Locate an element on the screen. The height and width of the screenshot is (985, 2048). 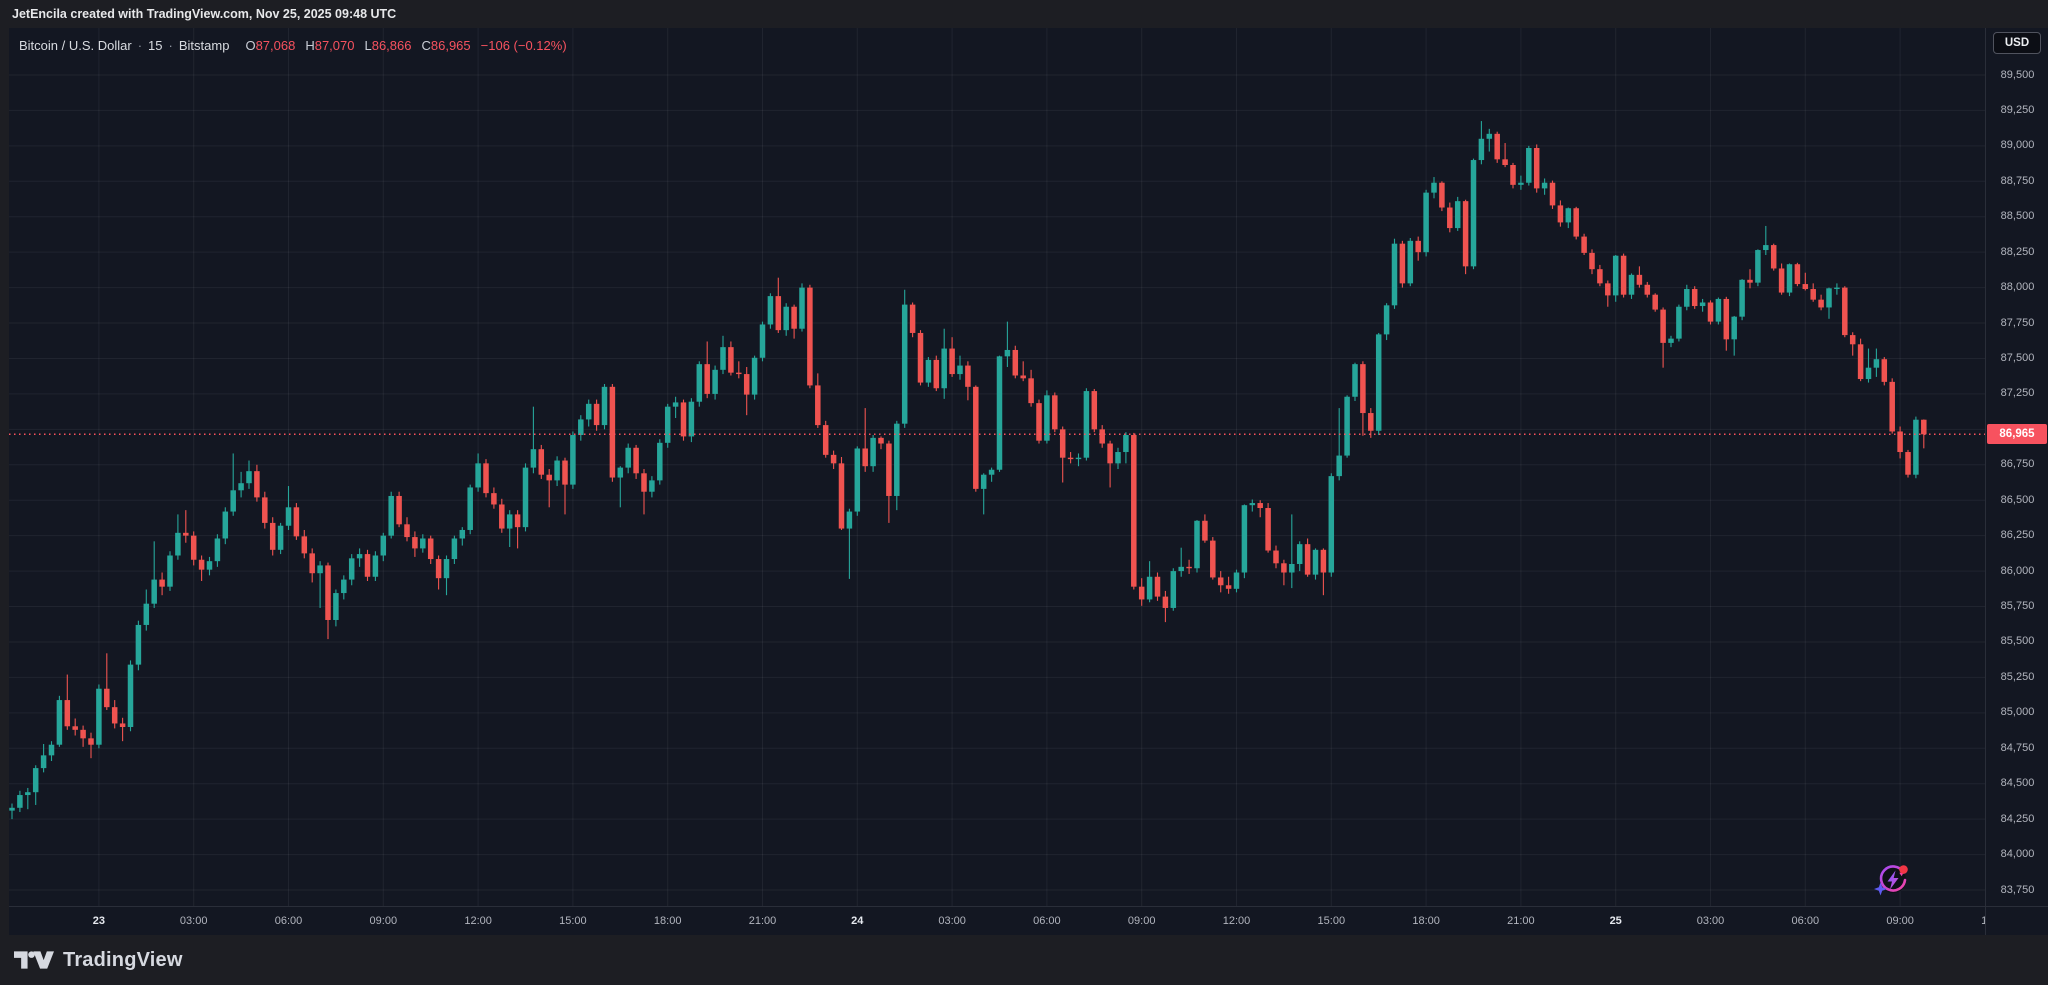
price-axis-label: 86,500 is located at coordinates (2017, 499).